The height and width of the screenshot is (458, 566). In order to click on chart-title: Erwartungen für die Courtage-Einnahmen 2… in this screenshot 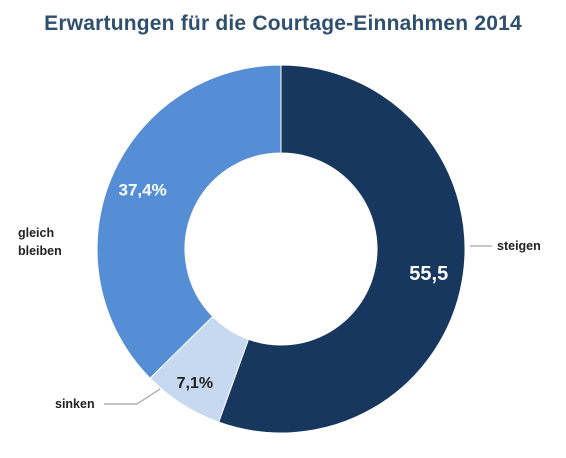, I will do `click(283, 23)`.